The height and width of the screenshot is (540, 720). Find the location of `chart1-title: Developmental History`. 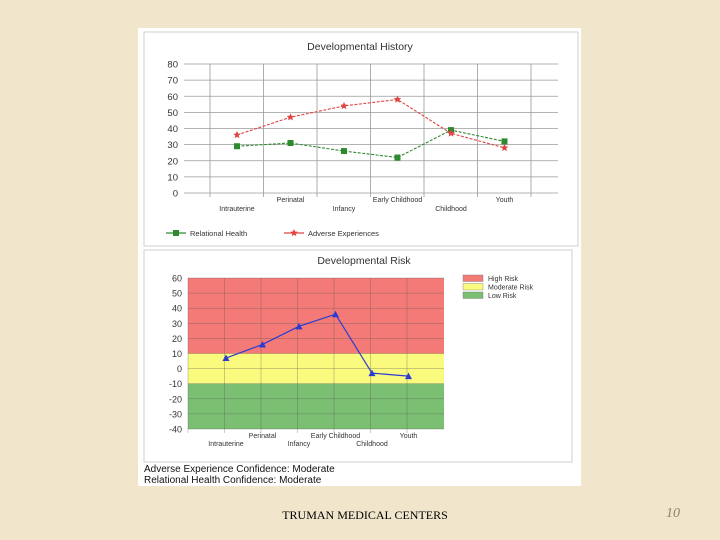

chart1-title: Developmental History is located at coordinates (360, 47).